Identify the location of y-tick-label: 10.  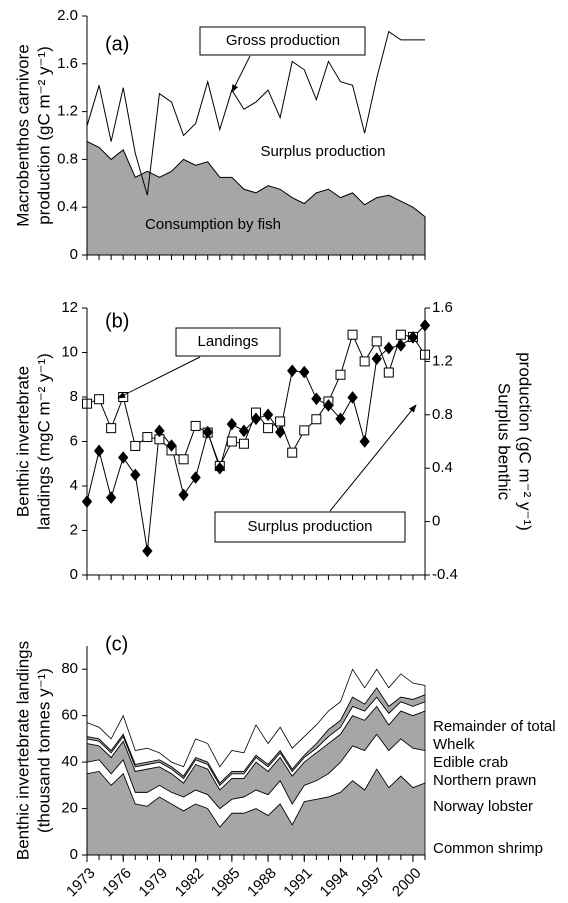
(69, 351).